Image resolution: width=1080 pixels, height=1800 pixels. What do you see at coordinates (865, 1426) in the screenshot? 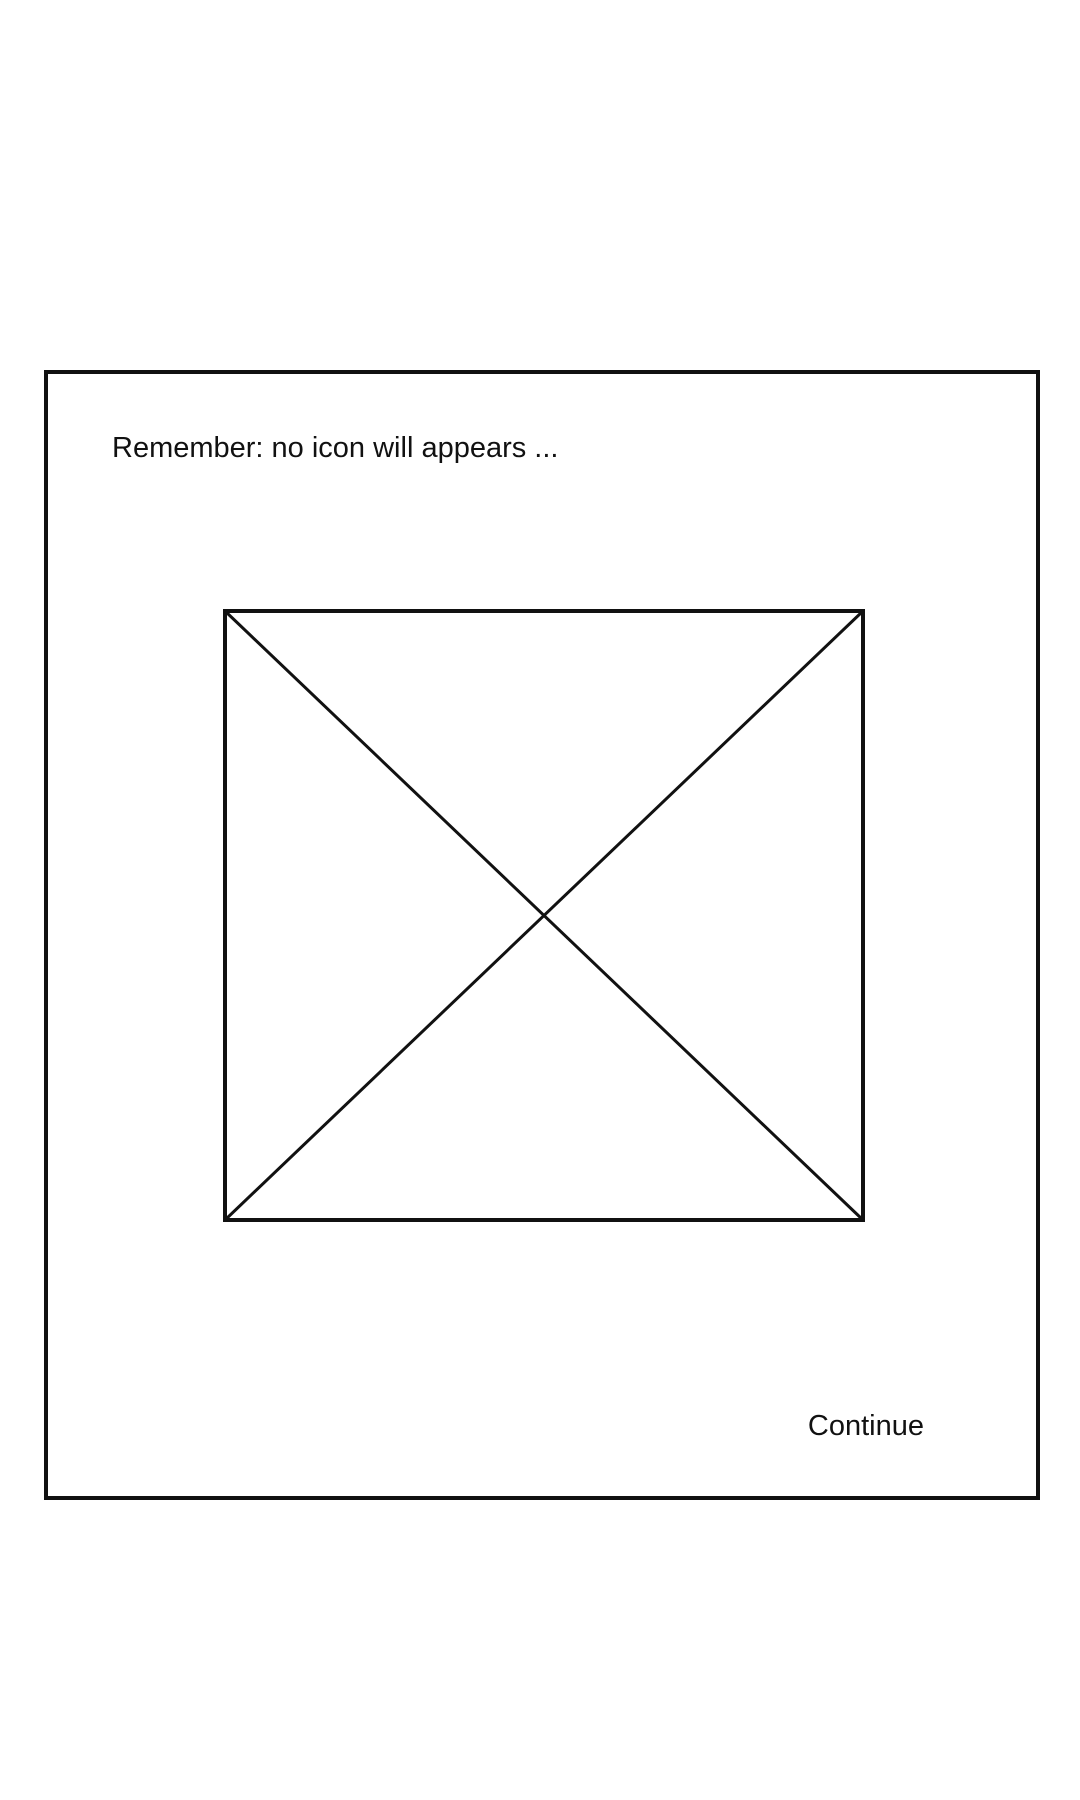
I see `continue-button: Continue` at bounding box center [865, 1426].